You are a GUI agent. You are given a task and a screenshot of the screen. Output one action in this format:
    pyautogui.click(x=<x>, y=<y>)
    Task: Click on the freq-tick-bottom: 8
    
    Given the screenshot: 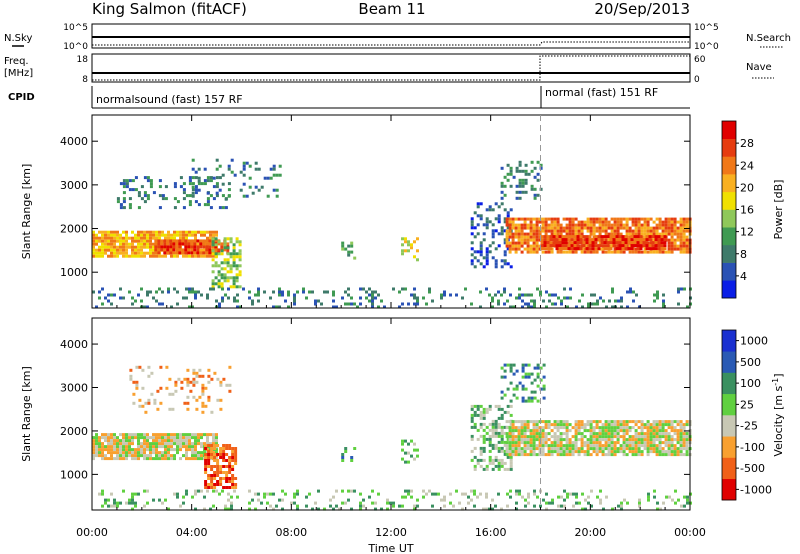 What is the action you would take?
    pyautogui.click(x=85, y=80)
    